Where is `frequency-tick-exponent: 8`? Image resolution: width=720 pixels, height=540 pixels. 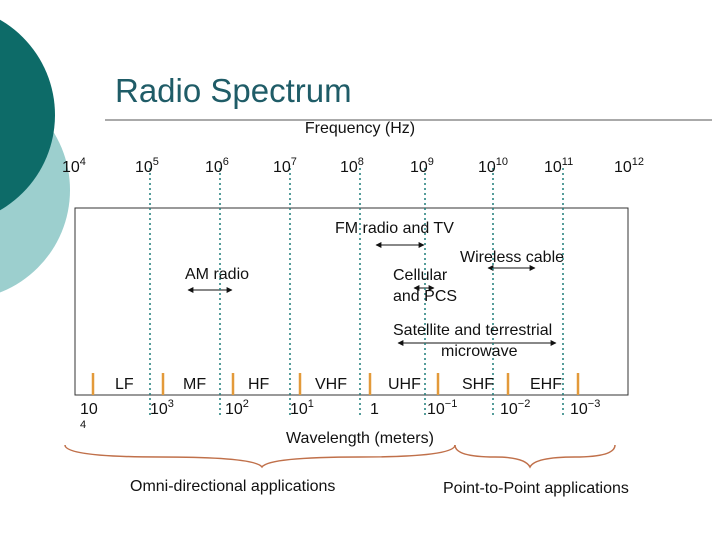
frequency-tick-exponent: 8 is located at coordinates (361, 162).